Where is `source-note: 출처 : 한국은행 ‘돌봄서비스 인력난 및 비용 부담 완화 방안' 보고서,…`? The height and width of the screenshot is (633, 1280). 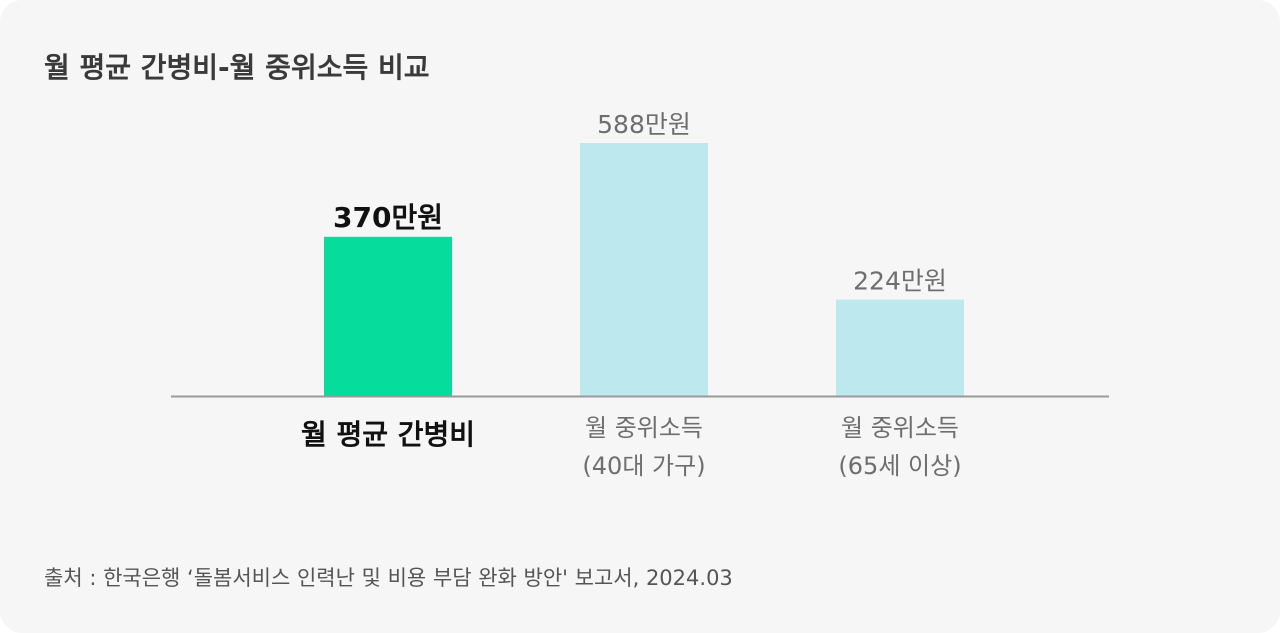
source-note: 출처 : 한국은행 ‘돌봄서비스 인력난 및 비용 부담 완화 방안' 보고서,… is located at coordinates (388, 578).